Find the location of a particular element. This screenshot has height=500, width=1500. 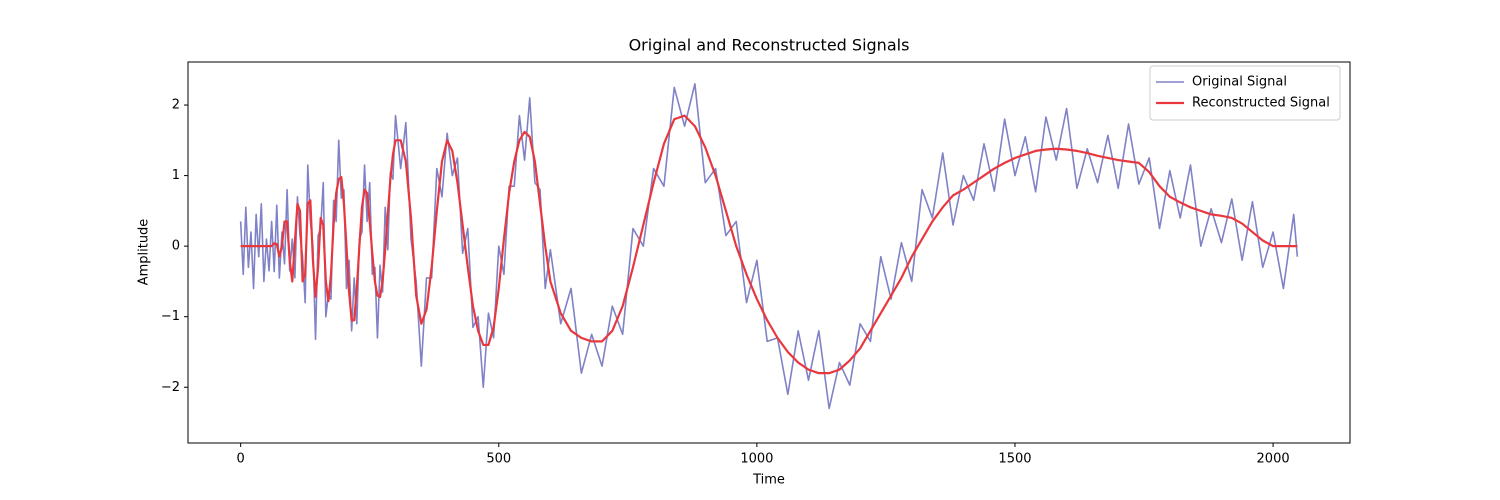

x-tick-label: 2000 is located at coordinates (1273, 459).